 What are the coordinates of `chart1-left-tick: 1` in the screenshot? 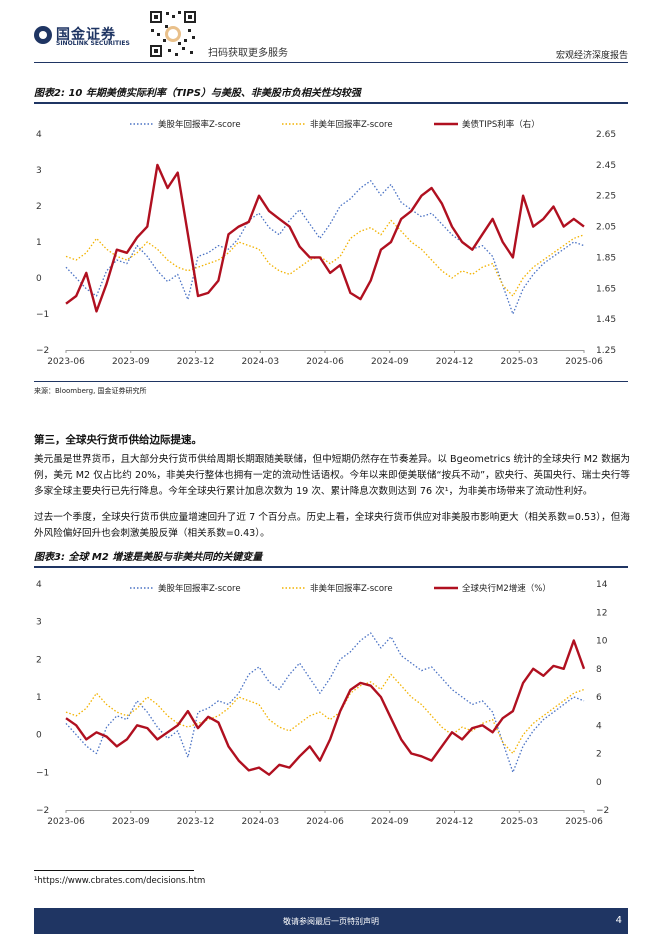 It's located at (39, 243).